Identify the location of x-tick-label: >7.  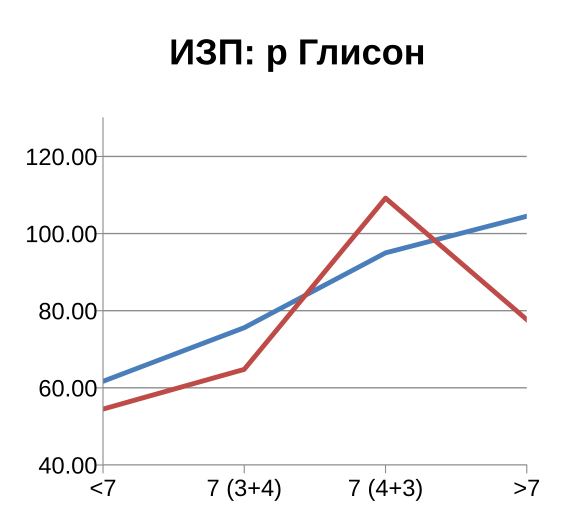
(527, 488).